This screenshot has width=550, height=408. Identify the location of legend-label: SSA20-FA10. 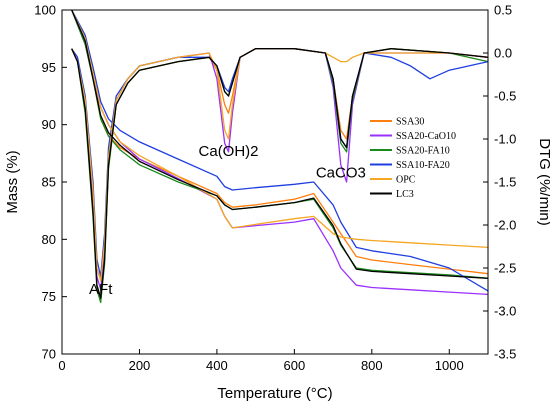
(423, 151).